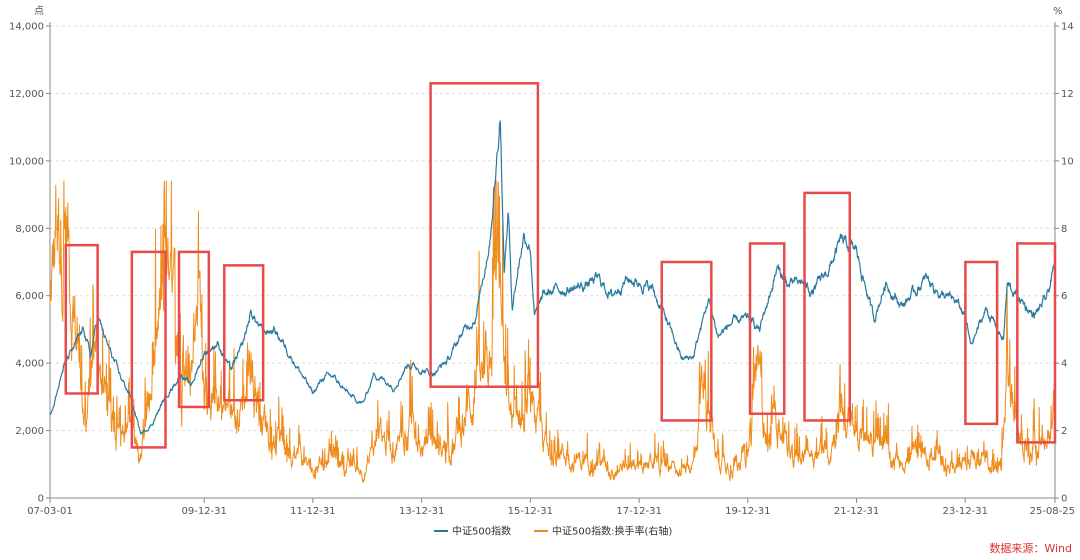  Describe the element at coordinates (481, 531) in the screenshot. I see `legend-label-index: 中证500指数` at that location.